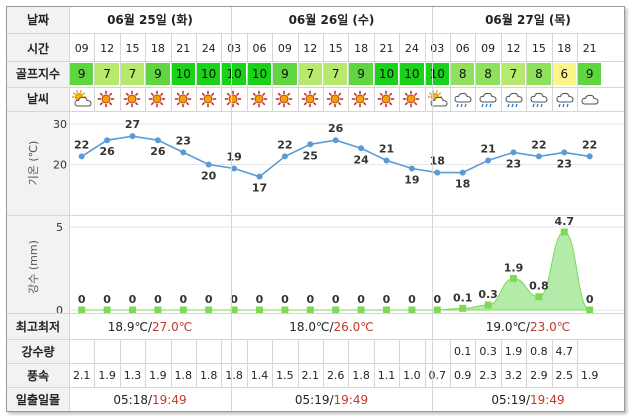  I want to click on precip-cell: 0.8, so click(539, 351).